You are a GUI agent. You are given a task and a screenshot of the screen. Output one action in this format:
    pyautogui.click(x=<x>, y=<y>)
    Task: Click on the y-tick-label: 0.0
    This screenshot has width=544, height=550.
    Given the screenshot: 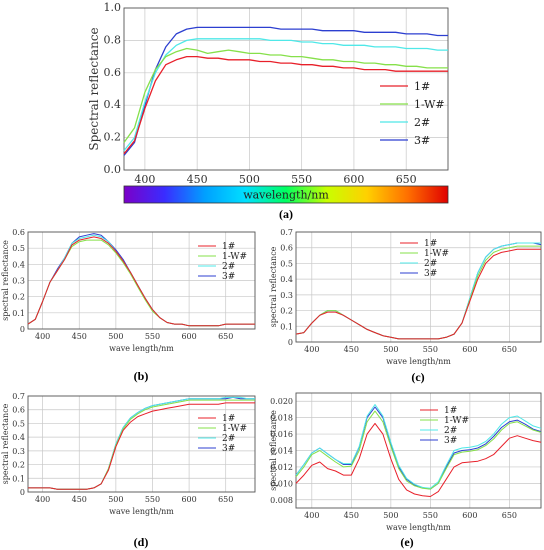 What is the action you would take?
    pyautogui.click(x=113, y=169)
    